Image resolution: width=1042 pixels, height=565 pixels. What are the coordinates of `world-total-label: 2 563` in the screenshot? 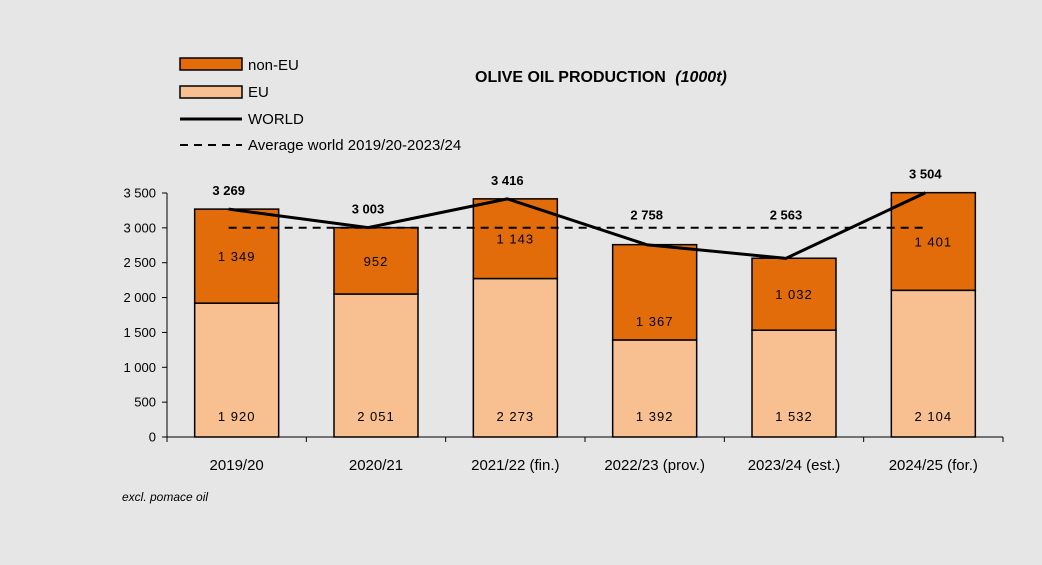 It's located at (786, 215).